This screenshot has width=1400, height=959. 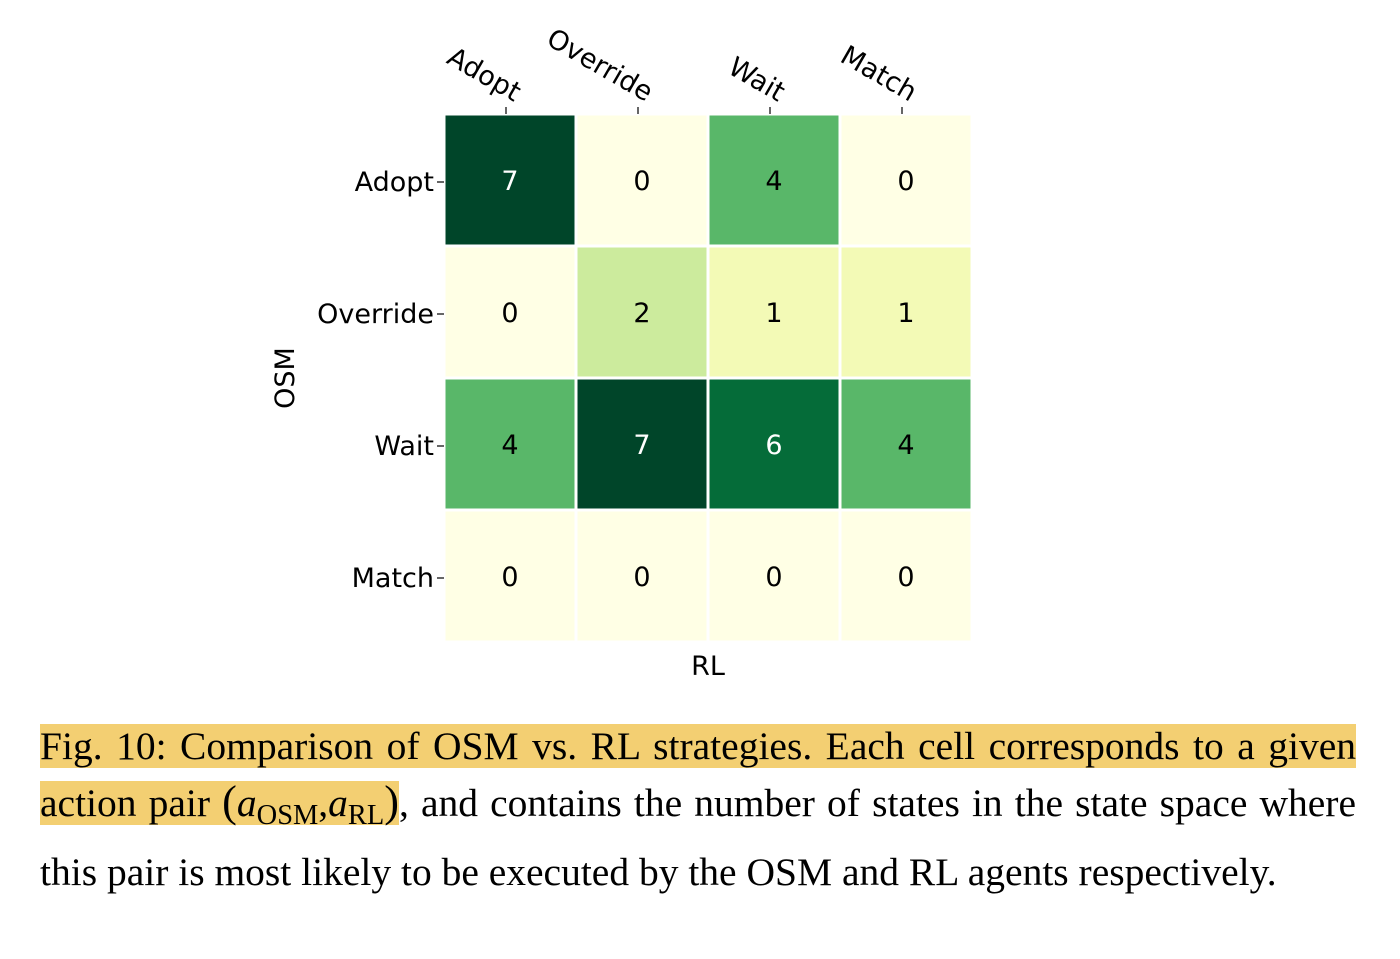 What do you see at coordinates (285, 378) in the screenshot?
I see `y-axis-label: OSM` at bounding box center [285, 378].